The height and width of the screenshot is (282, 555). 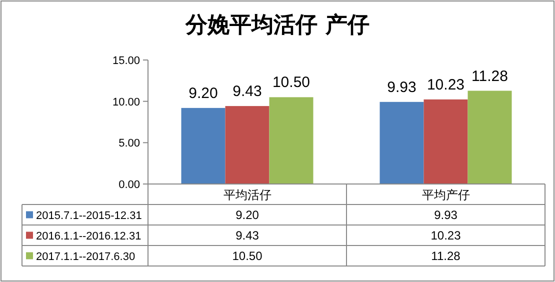 I want to click on x-tick-label: 平均活仔, so click(x=247, y=195).